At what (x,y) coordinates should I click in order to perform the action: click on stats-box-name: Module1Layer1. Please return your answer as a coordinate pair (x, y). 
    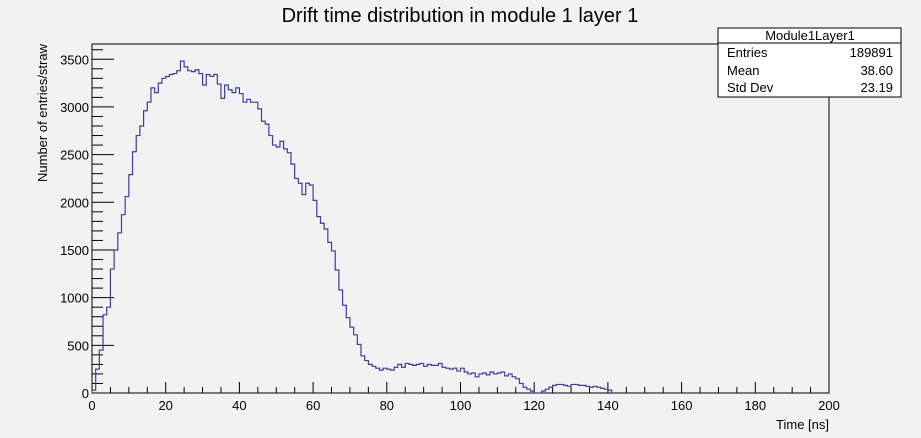
    Looking at the image, I should click on (810, 35).